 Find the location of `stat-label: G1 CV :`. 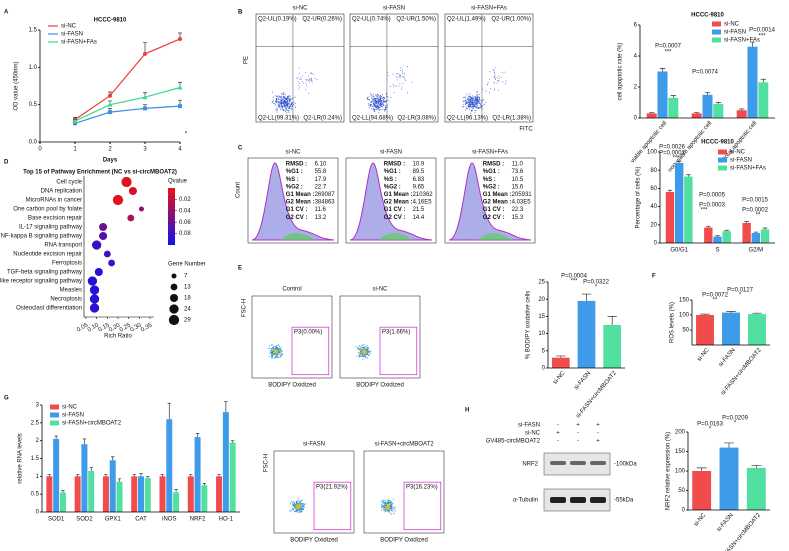

stat-label: G1 CV : is located at coordinates (297, 210).